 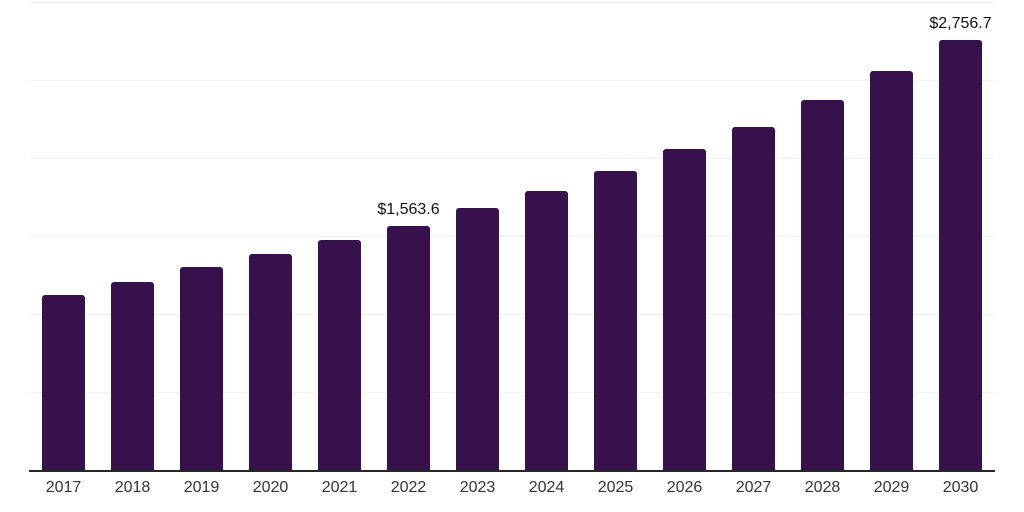 I want to click on bar-cell-2019, so click(x=201, y=236).